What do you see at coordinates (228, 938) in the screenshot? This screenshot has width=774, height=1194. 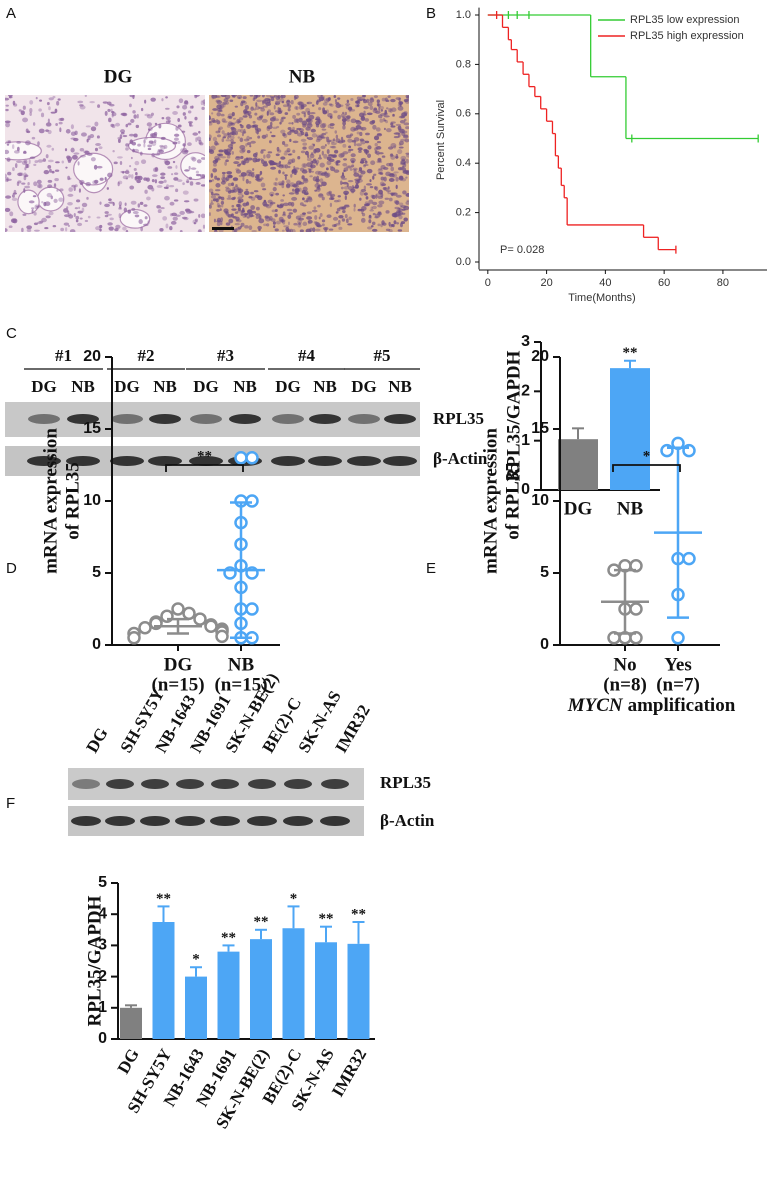 I see `significance: **` at bounding box center [228, 938].